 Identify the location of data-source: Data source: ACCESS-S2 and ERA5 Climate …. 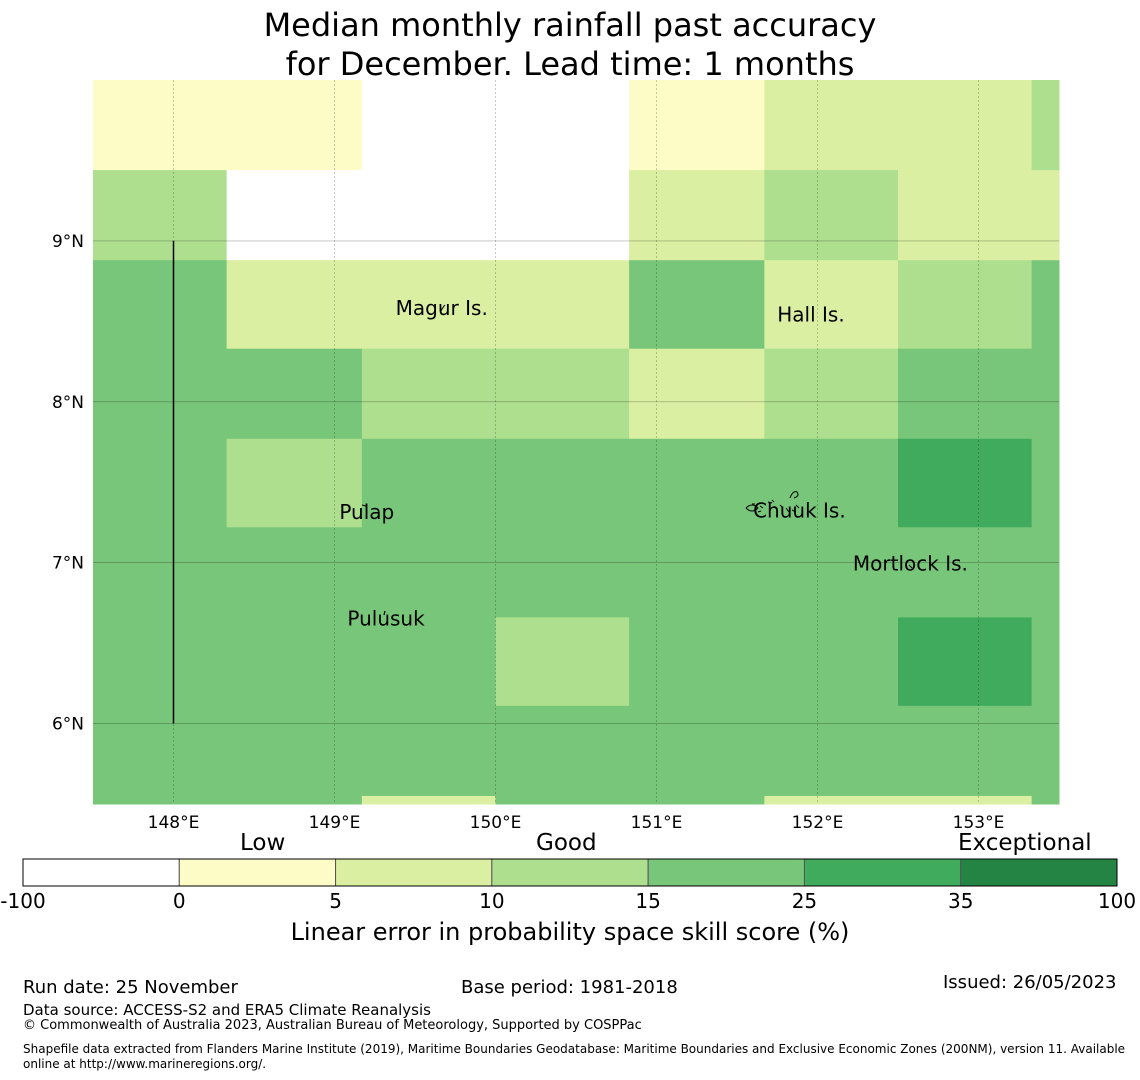
(227, 1010).